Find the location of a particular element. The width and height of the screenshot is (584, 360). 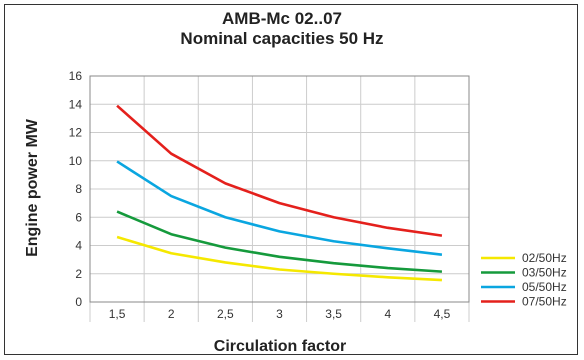

series-line-05-50hz is located at coordinates (279, 208).